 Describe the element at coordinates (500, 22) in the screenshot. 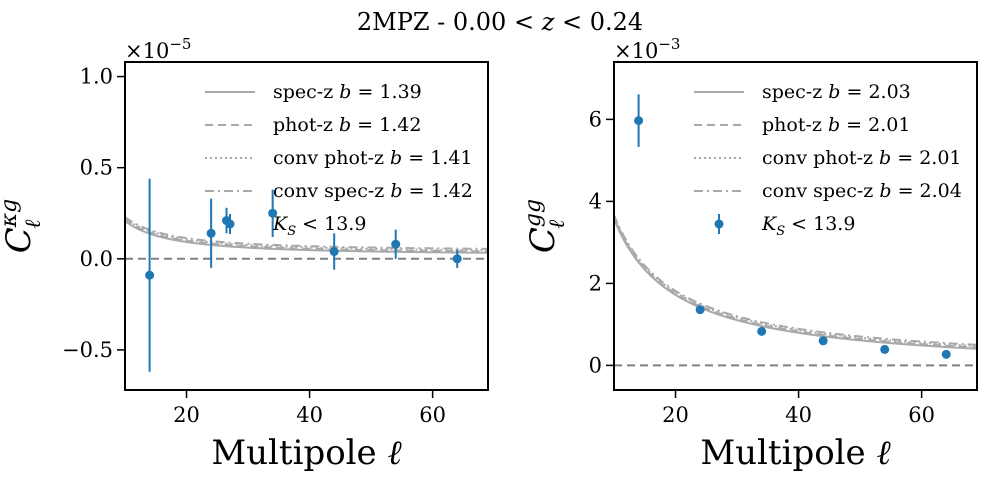

I see `figure-title: 2MPZ - 0.00 < z < 0.24` at that location.